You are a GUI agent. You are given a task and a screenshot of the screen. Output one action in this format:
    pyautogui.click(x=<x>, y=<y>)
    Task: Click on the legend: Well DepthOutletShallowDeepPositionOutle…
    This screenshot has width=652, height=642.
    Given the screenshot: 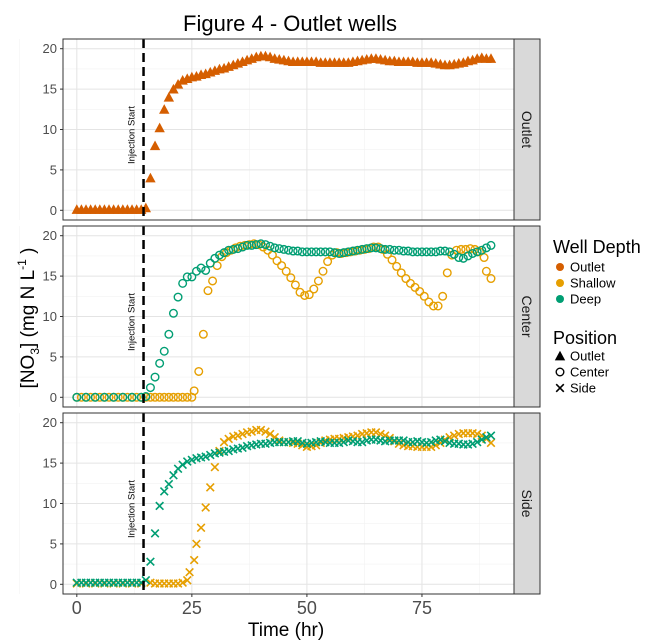 What is the action you would take?
    pyautogui.click(x=597, y=316)
    